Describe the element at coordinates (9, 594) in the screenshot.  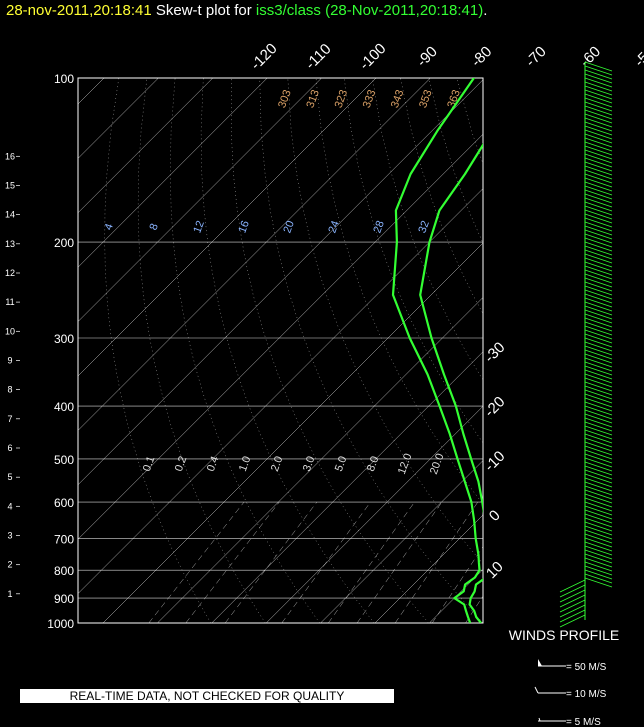
I see `height-label: 1` at that location.